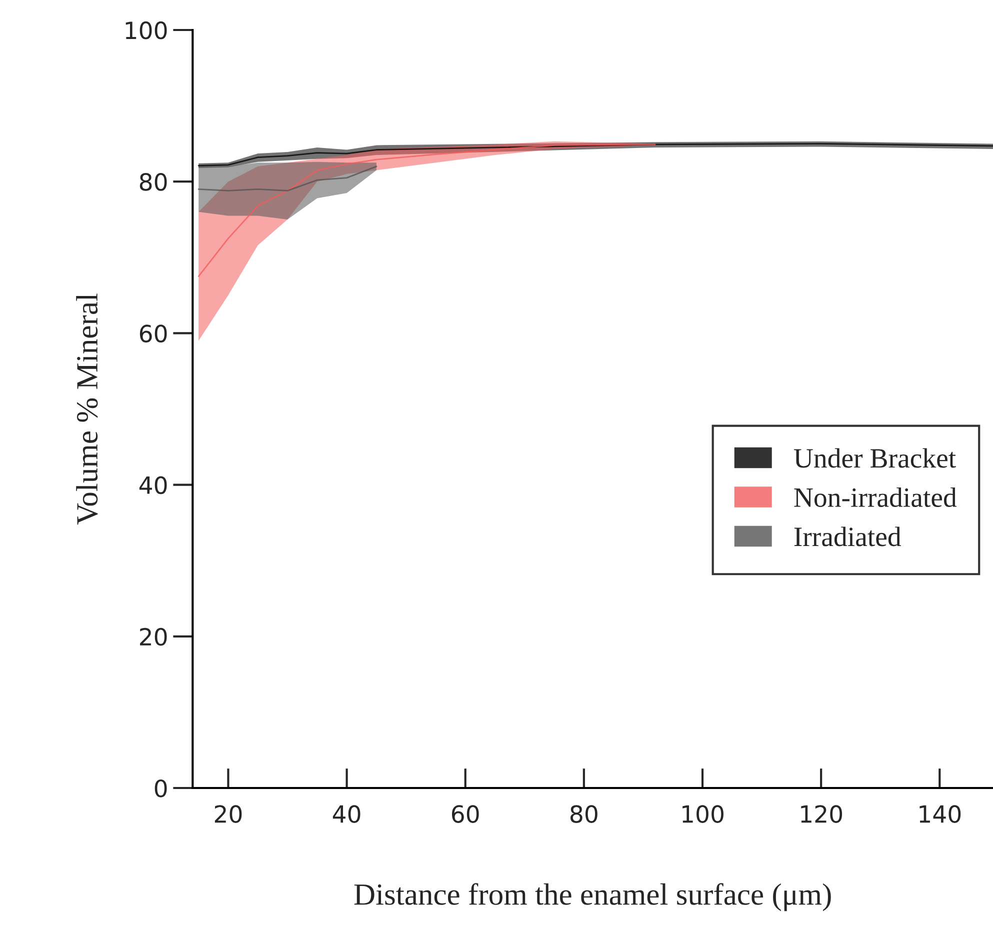 The width and height of the screenshot is (993, 937). Describe the element at coordinates (153, 182) in the screenshot. I see `y-tick-label: 80` at that location.